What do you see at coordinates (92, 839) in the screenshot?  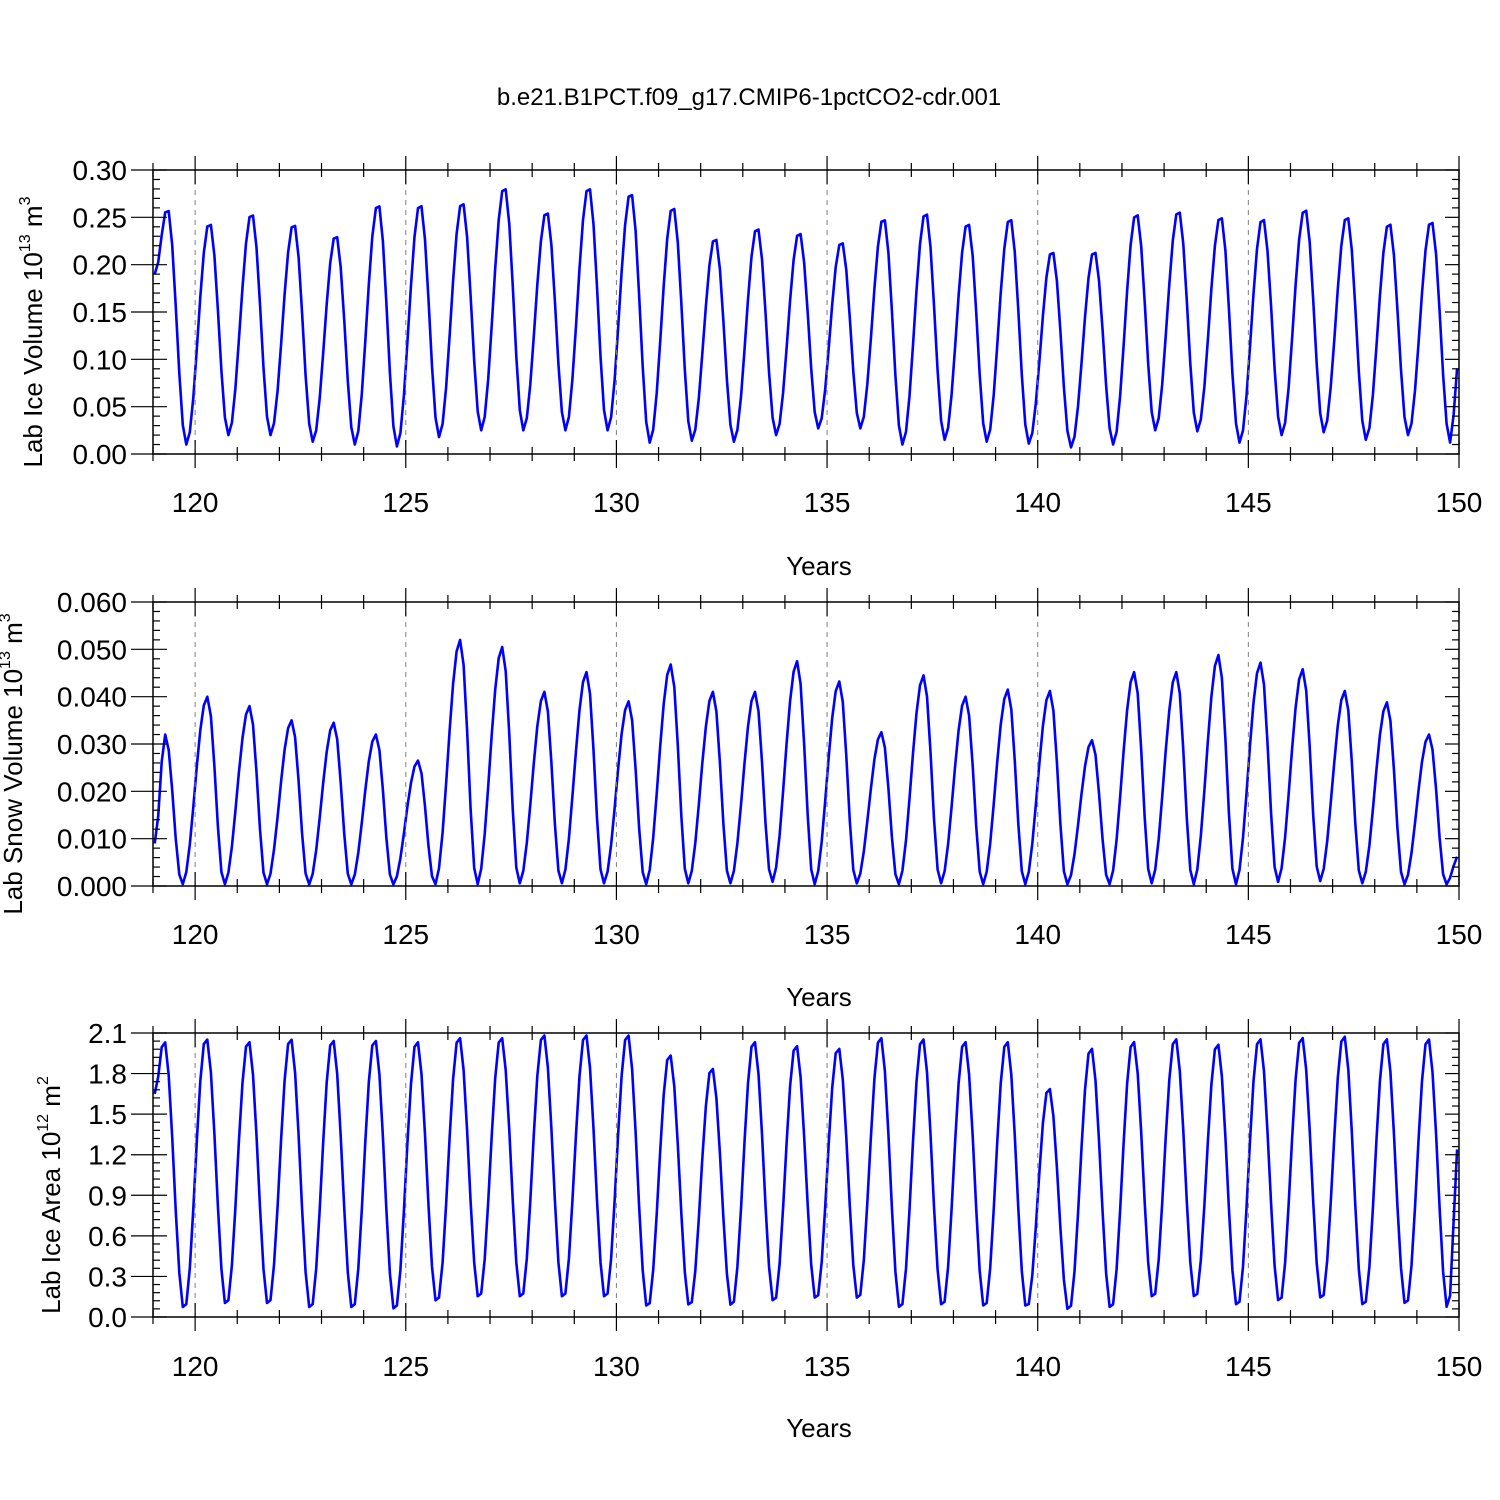 I see `y-tick-label: 0.010` at bounding box center [92, 839].